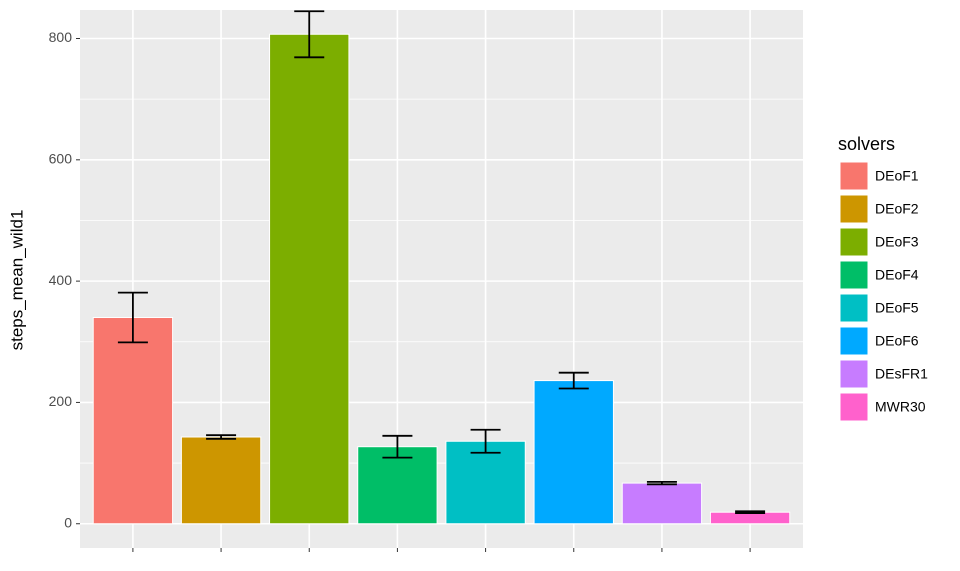  I want to click on legend-label: MWR30, so click(900, 407).